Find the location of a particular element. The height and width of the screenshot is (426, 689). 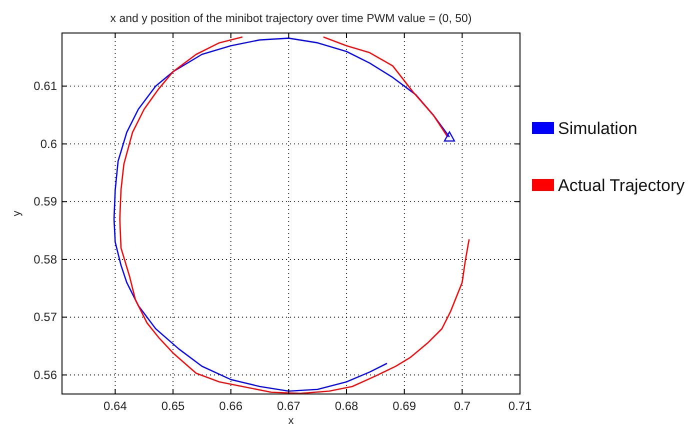

x-tick-label: 0.68 is located at coordinates (346, 406).